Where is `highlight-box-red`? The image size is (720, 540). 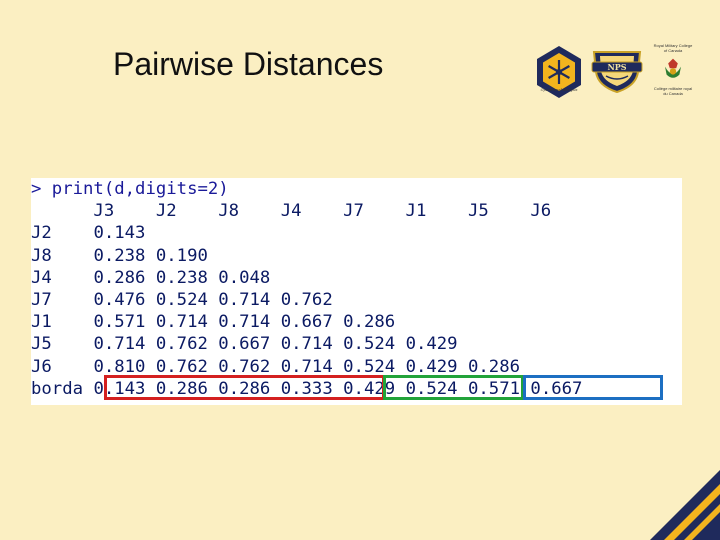 highlight-box-red is located at coordinates (244, 387).